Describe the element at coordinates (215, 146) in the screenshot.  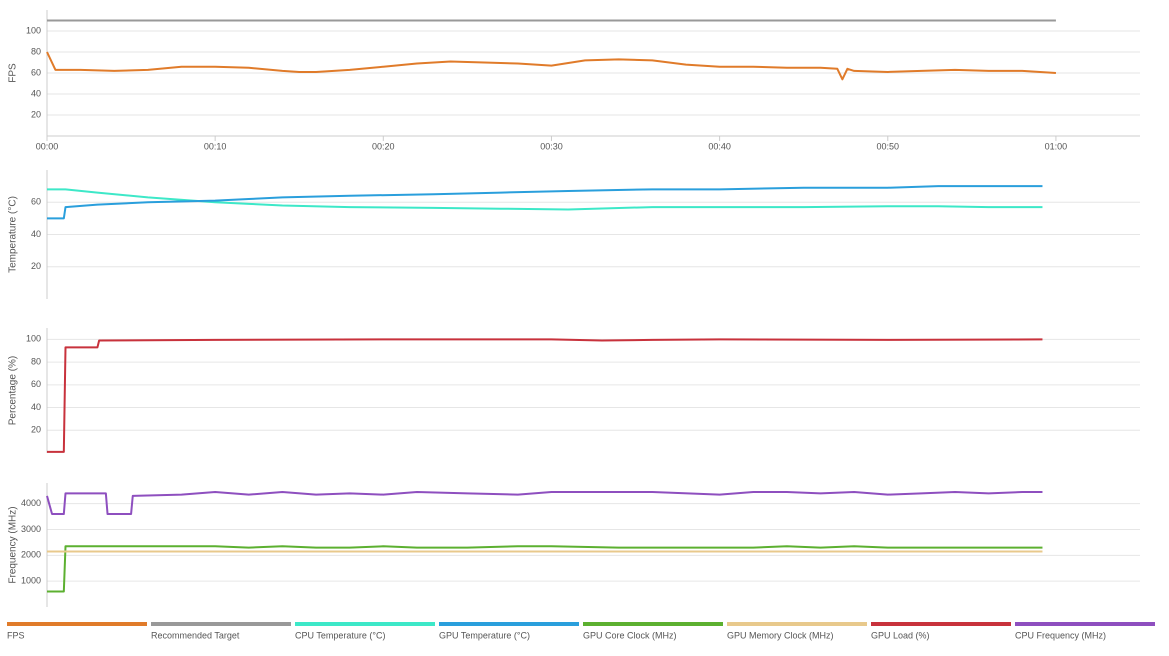
I see `x-tick-label: 00:10` at that location.